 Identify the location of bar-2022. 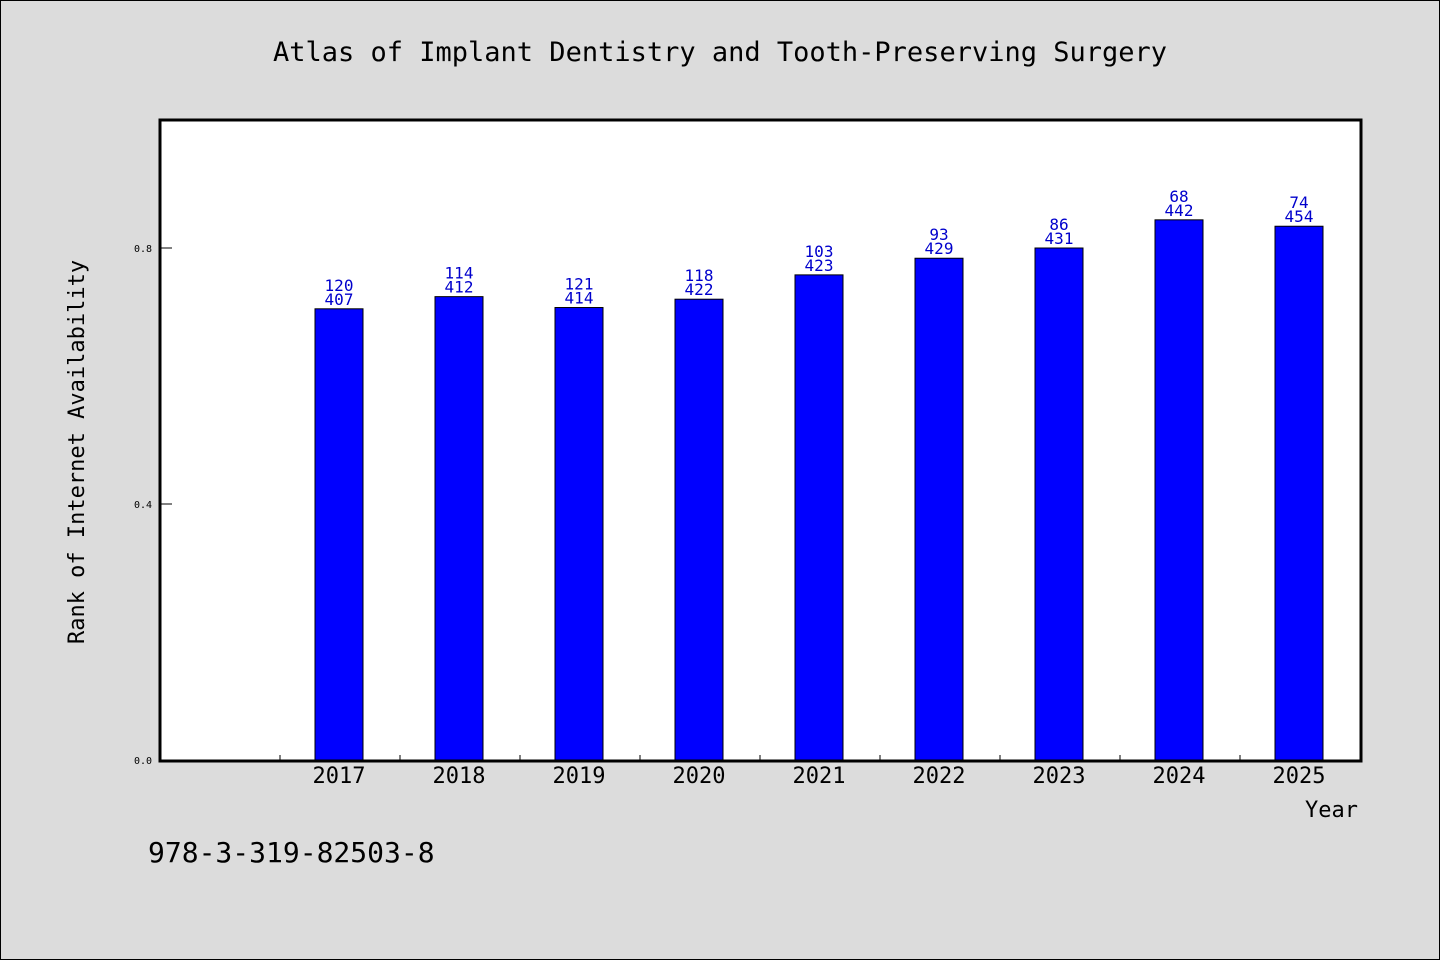
(939, 509).